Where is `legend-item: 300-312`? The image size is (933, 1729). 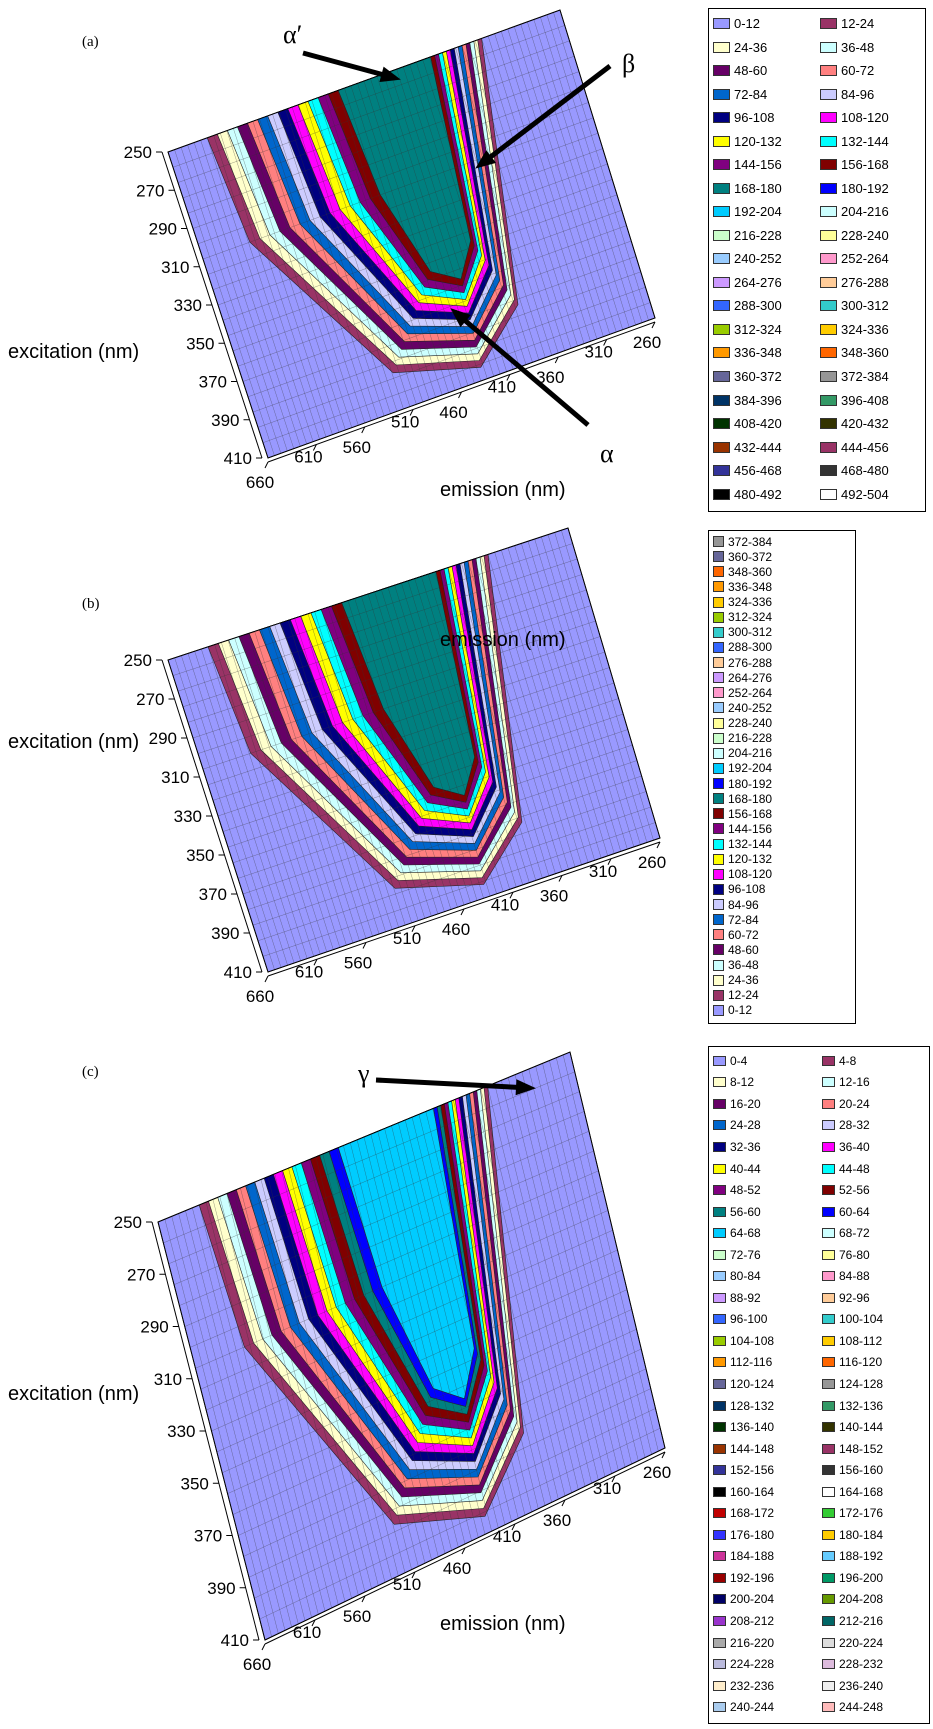
legend-item: 300-312 is located at coordinates (782, 632).